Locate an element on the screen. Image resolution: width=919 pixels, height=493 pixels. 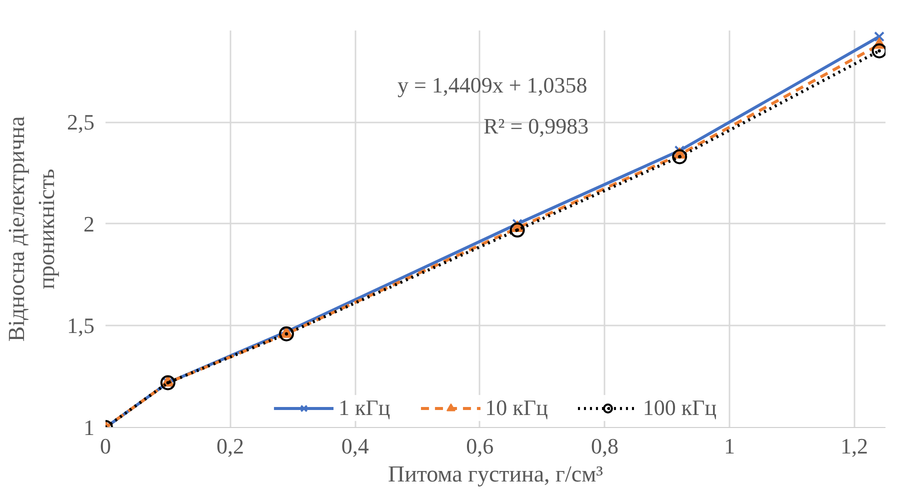
legend-label: 1 кГц is located at coordinates (364, 408).